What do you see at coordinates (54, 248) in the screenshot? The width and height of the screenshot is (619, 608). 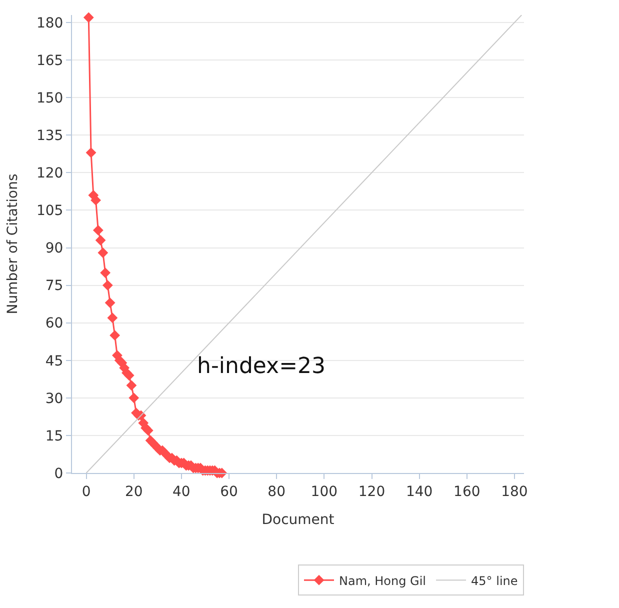 I see `y-tick-label: 90` at bounding box center [54, 248].